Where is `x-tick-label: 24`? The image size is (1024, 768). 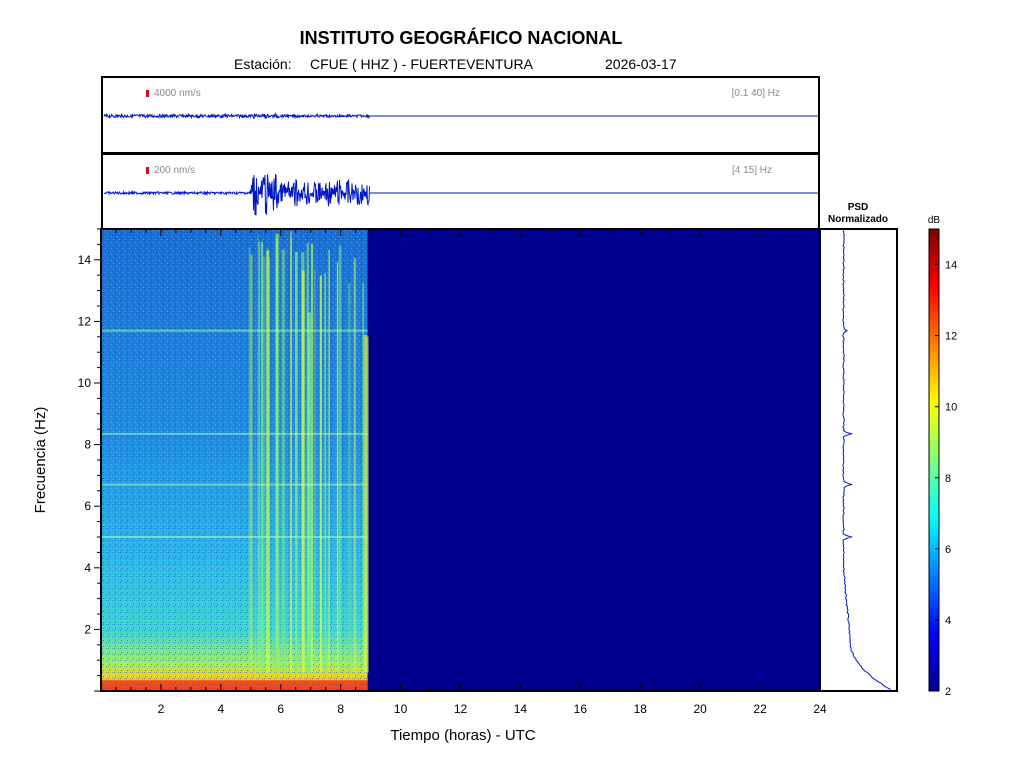 x-tick-label: 24 is located at coordinates (820, 709).